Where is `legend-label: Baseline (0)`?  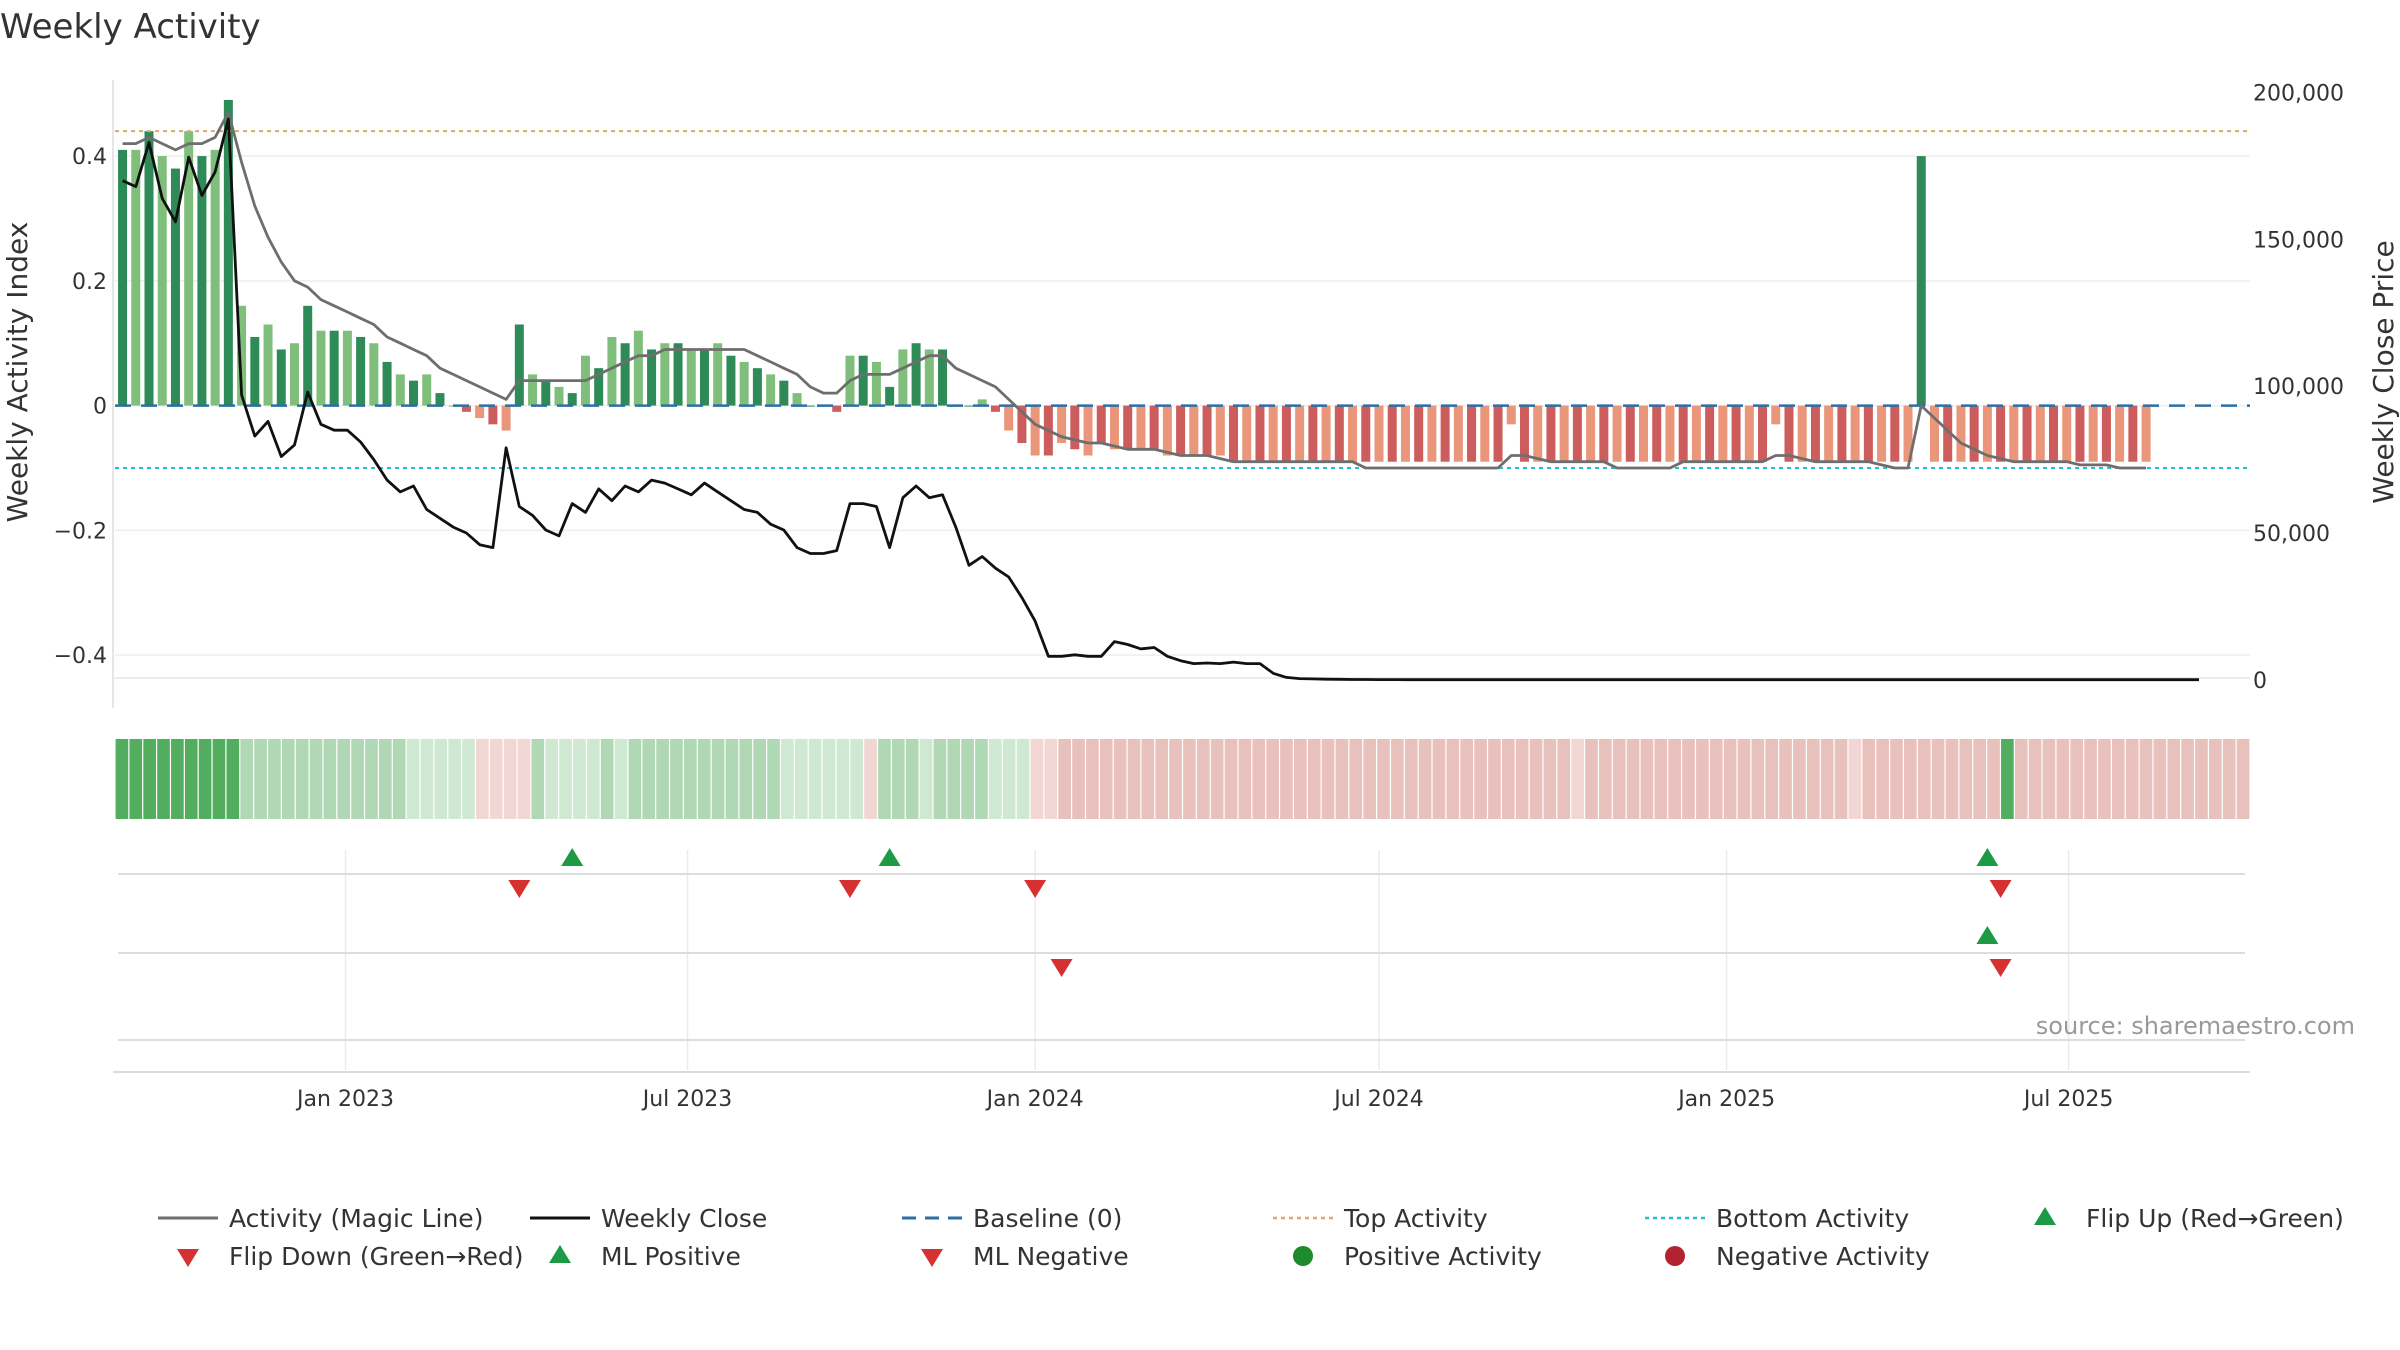
legend-label: Baseline (0) is located at coordinates (1047, 1218).